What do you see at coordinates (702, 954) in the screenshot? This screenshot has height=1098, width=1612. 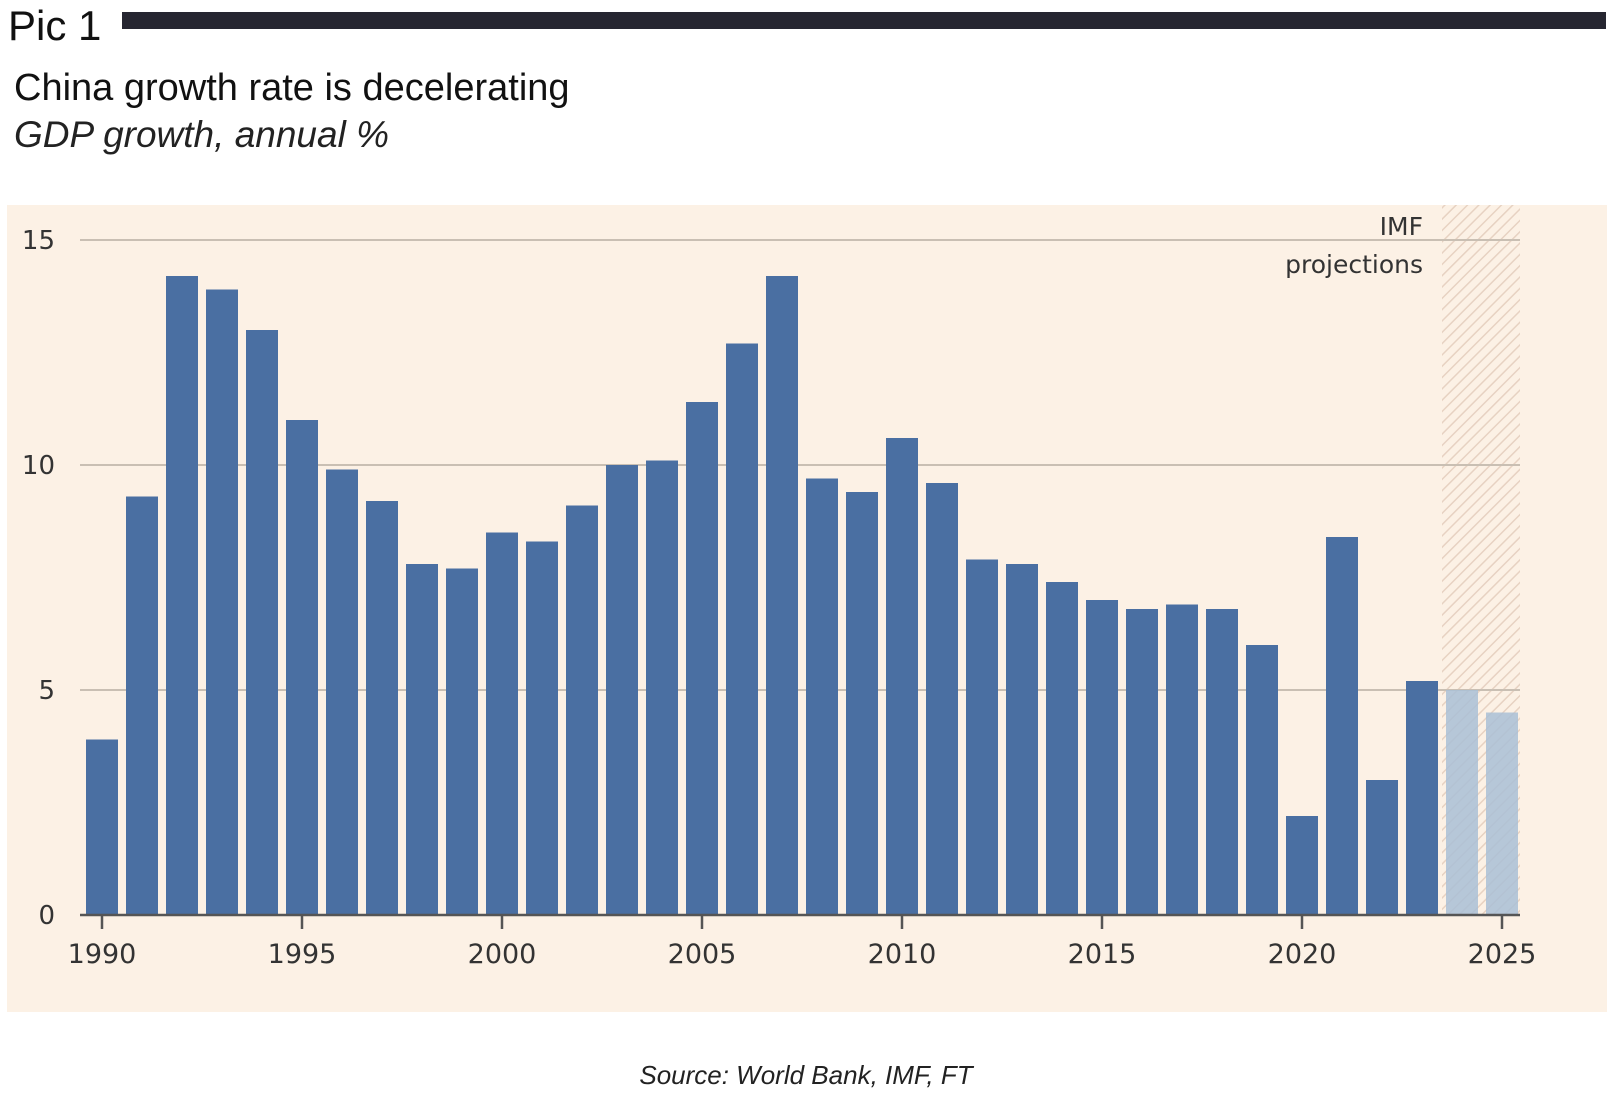 I see `x-tick-label: 2005` at bounding box center [702, 954].